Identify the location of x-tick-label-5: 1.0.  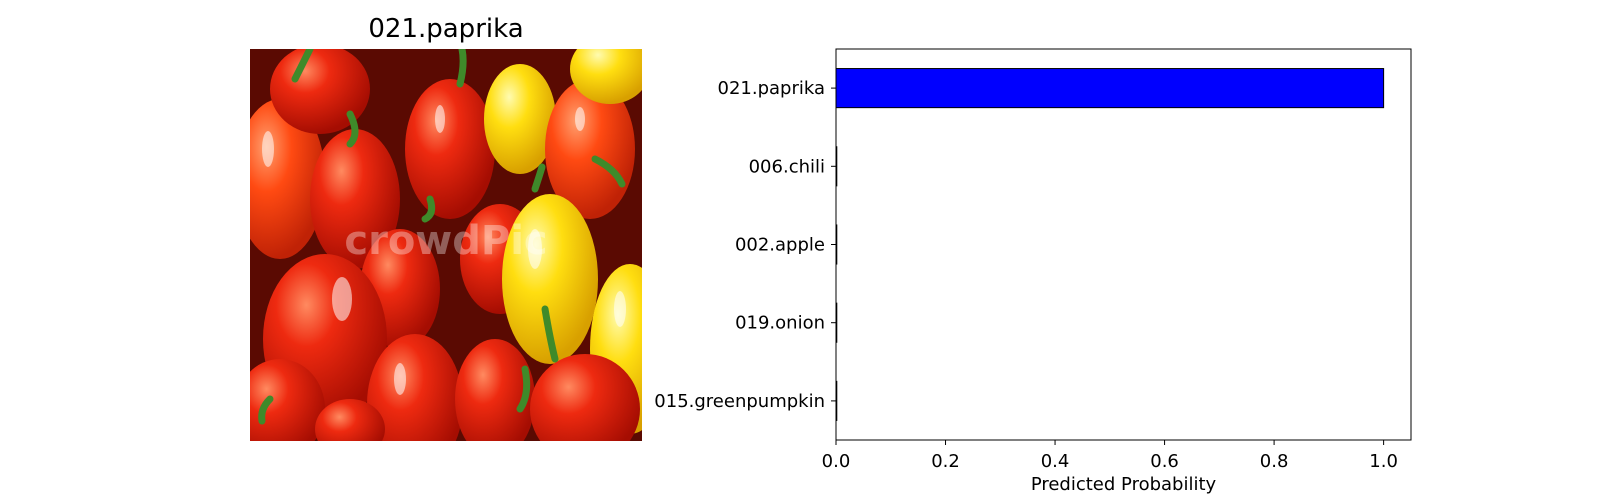
(1383, 461).